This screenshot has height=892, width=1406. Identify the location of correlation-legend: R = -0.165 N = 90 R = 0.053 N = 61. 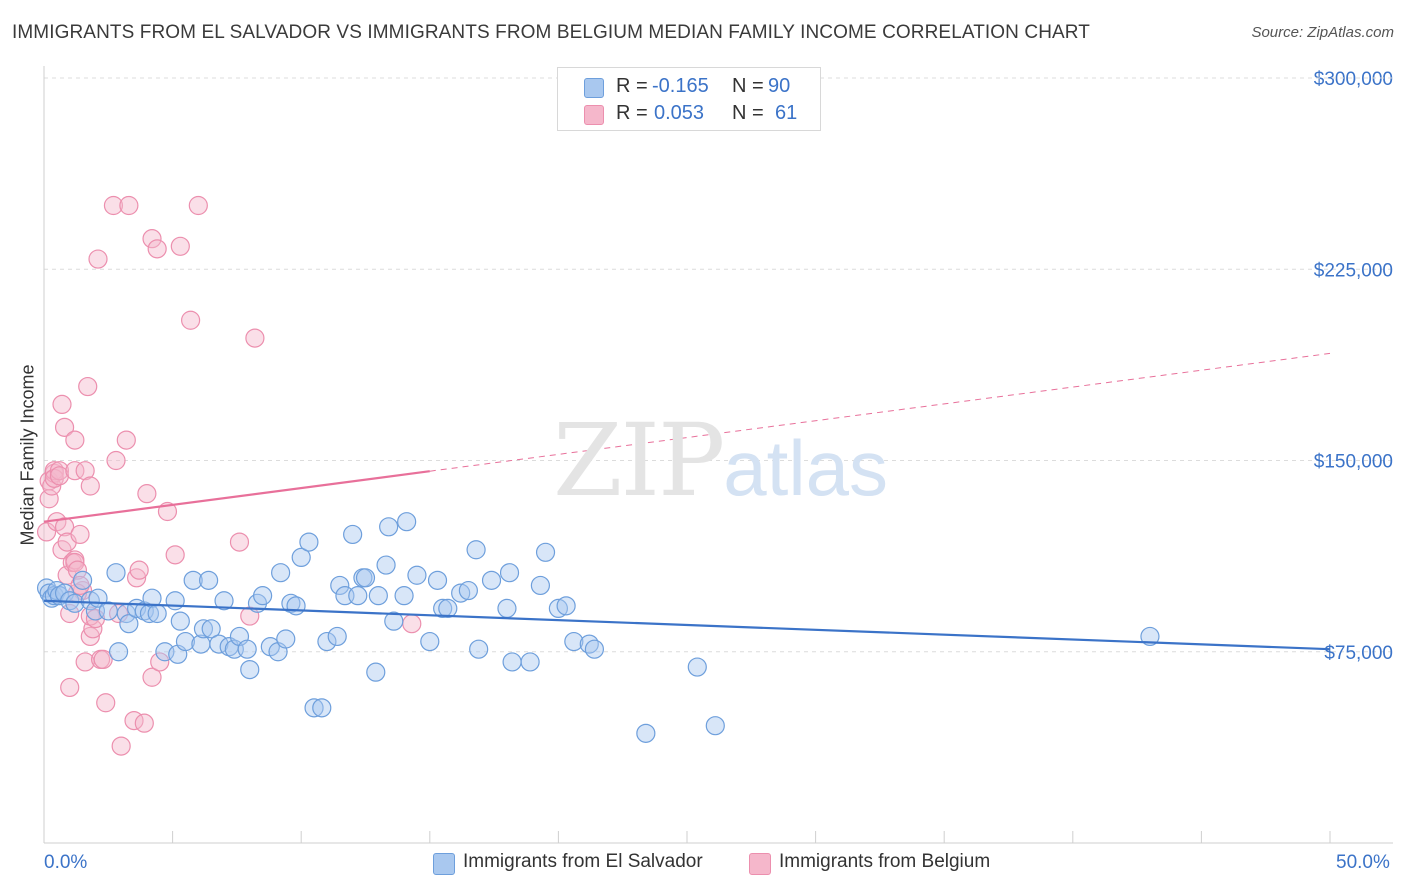
(689, 99).